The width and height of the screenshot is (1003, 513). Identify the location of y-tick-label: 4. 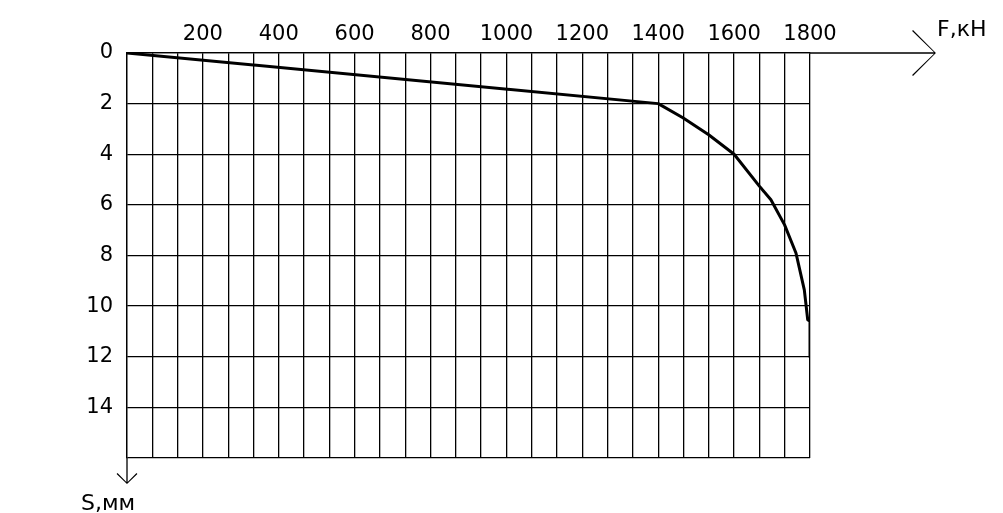
(106, 152).